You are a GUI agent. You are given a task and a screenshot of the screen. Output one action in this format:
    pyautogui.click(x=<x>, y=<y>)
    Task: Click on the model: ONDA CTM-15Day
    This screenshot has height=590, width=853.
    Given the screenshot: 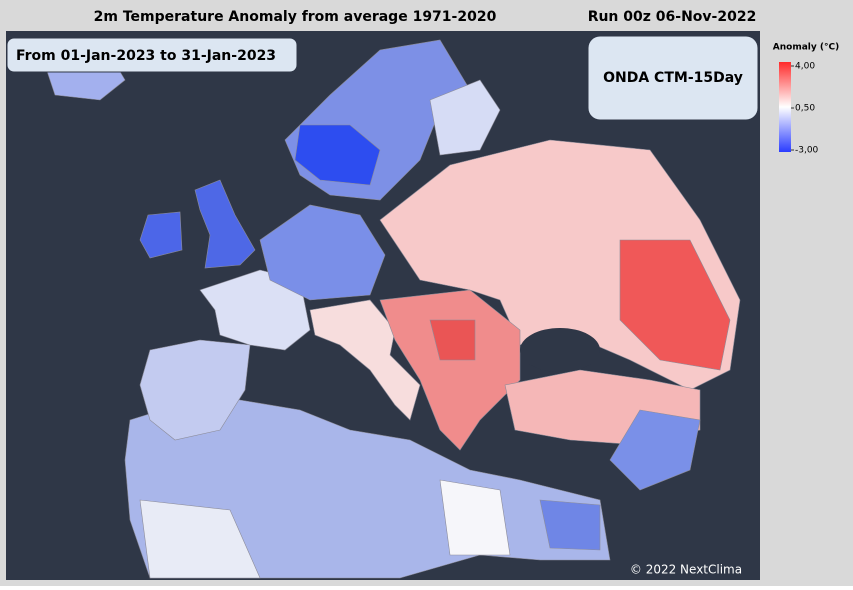 What is the action you would take?
    pyautogui.click(x=673, y=78)
    